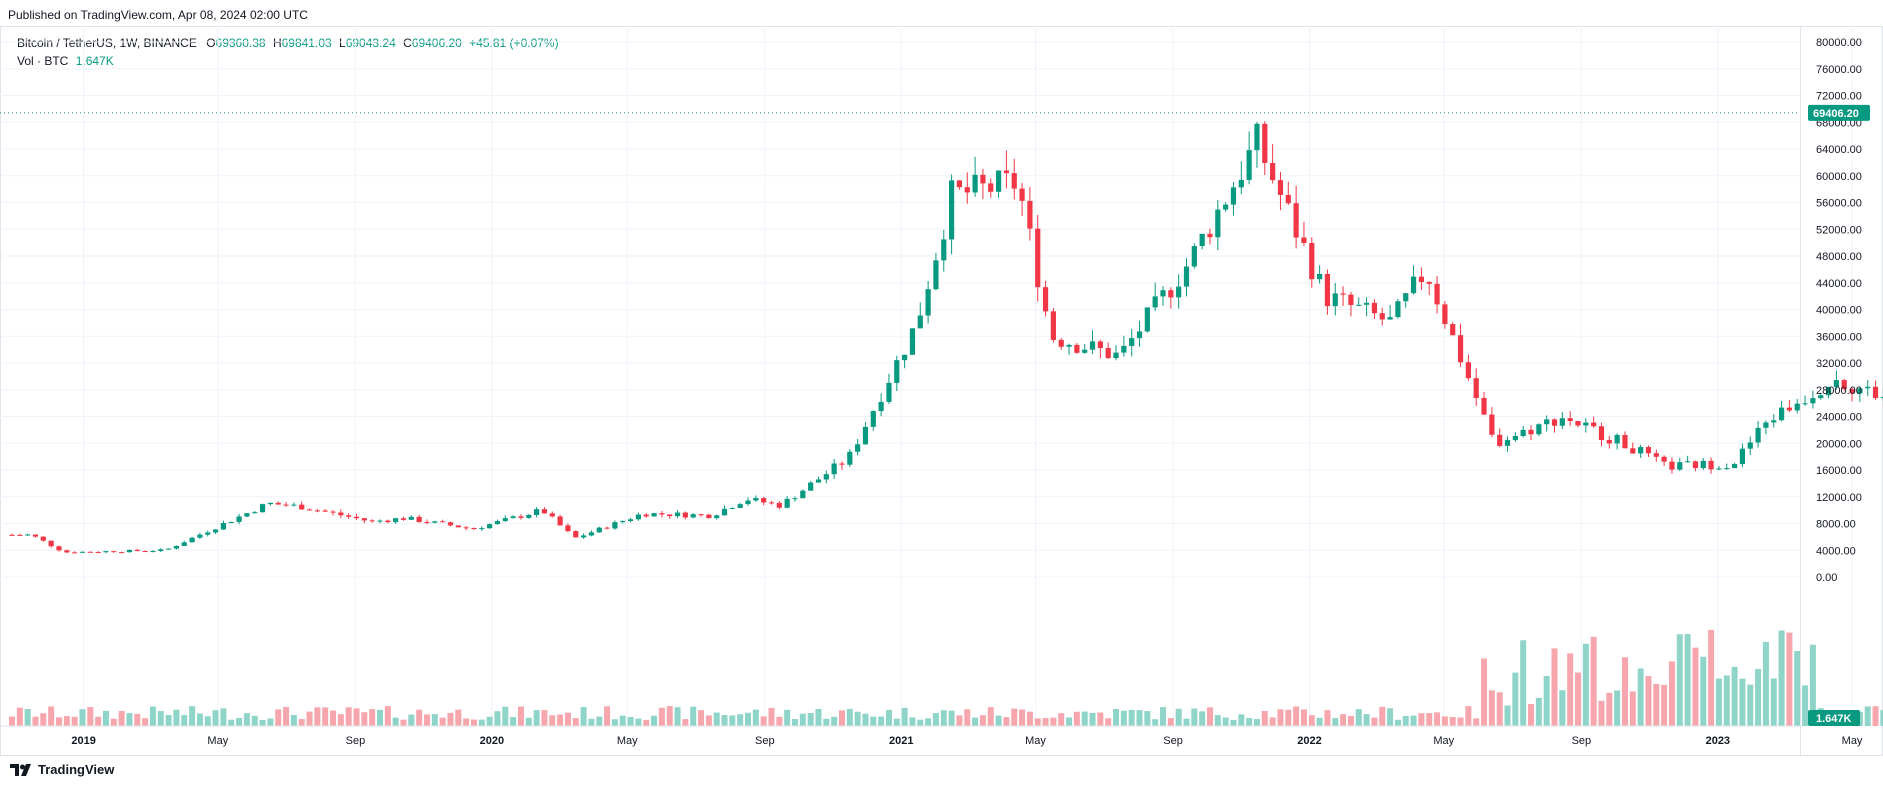 The width and height of the screenshot is (1883, 788). What do you see at coordinates (1839, 177) in the screenshot?
I see `price-tick-label: 60000.00` at bounding box center [1839, 177].